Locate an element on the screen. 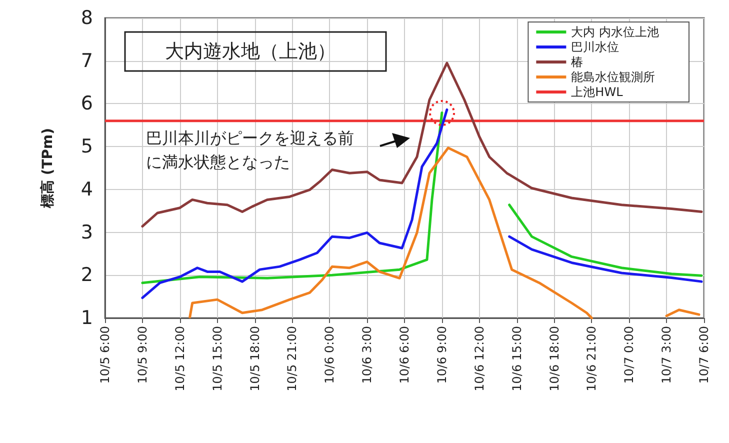 The height and width of the screenshot is (443, 729). x-tick-label: 10/5 12:00 is located at coordinates (179, 359).